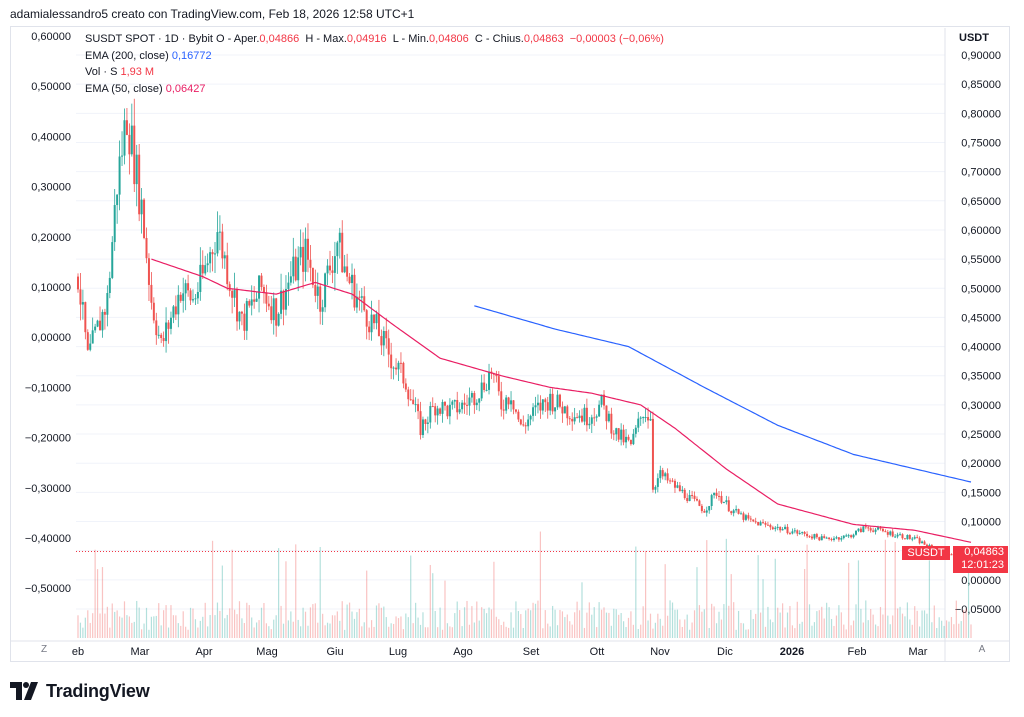 Image resolution: width=1024 pixels, height=717 pixels. I want to click on ema50-row: EMA (50, close) 0,06427, so click(374, 89).